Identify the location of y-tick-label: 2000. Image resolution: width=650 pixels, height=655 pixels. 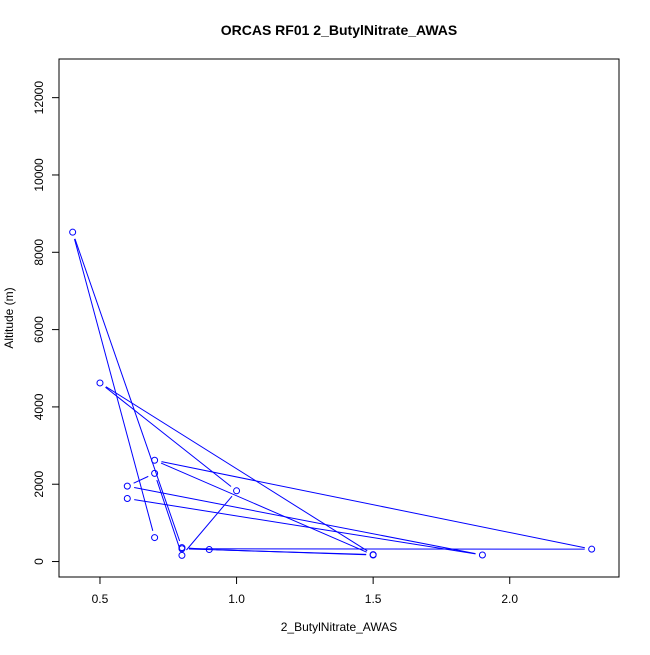
(39, 484).